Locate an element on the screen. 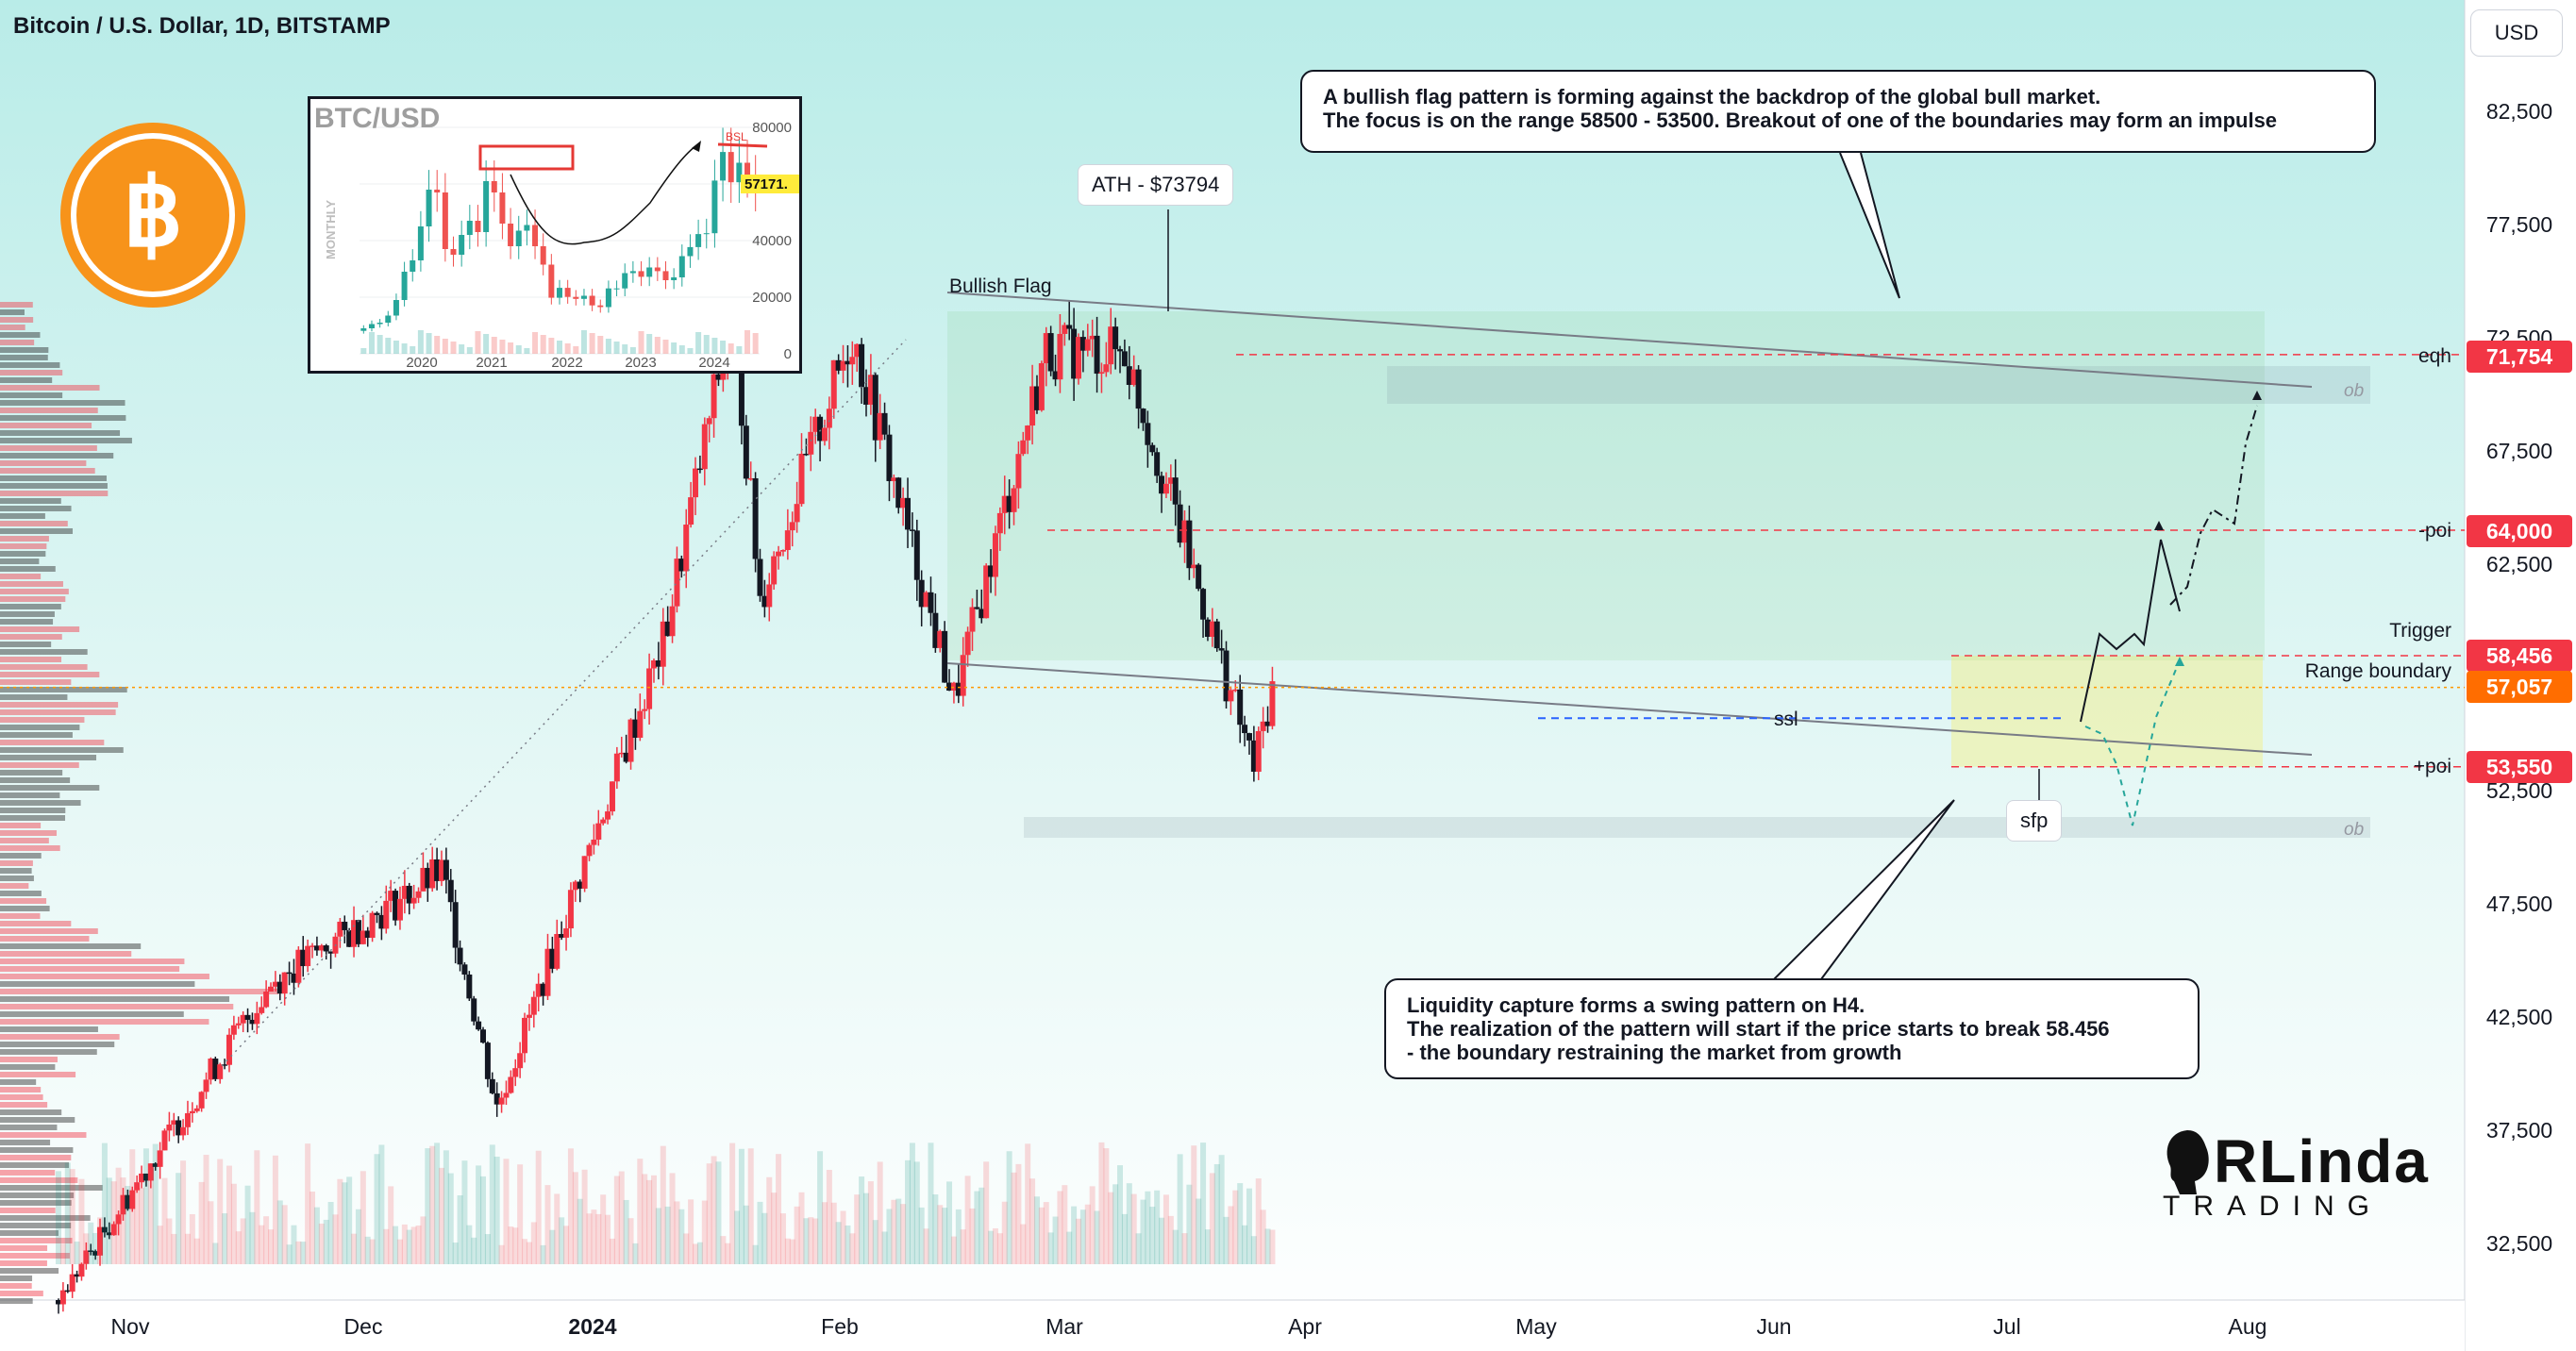 The image size is (2576, 1351). inset-arc is located at coordinates (603, 195).